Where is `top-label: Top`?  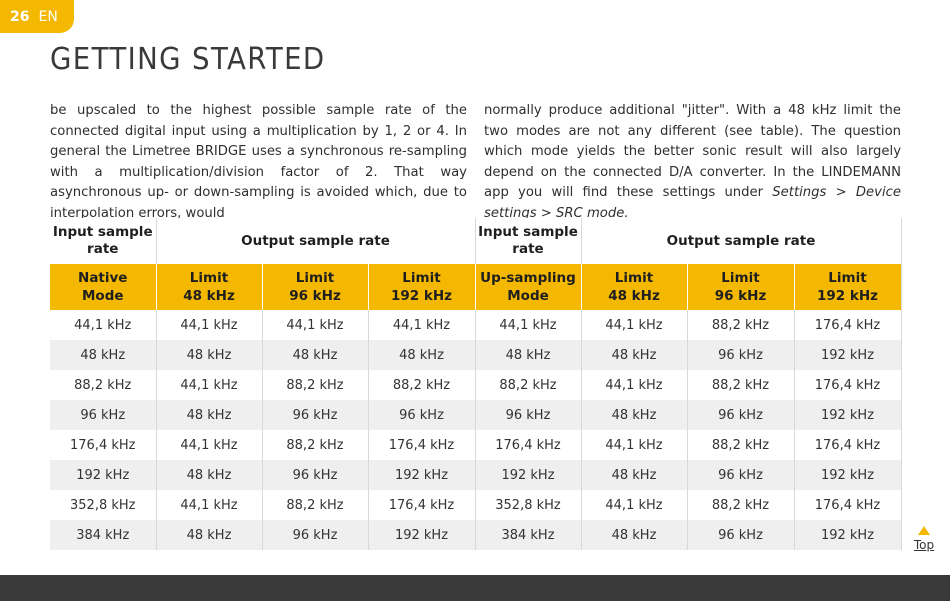
top-label: Top is located at coordinates (924, 545).